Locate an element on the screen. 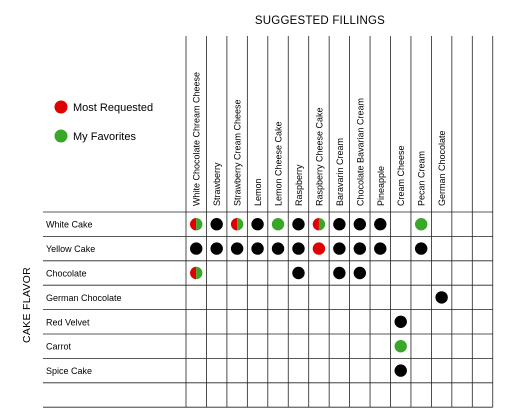 This screenshot has height=417, width=509. legend-swatch-favorite is located at coordinates (61, 136).